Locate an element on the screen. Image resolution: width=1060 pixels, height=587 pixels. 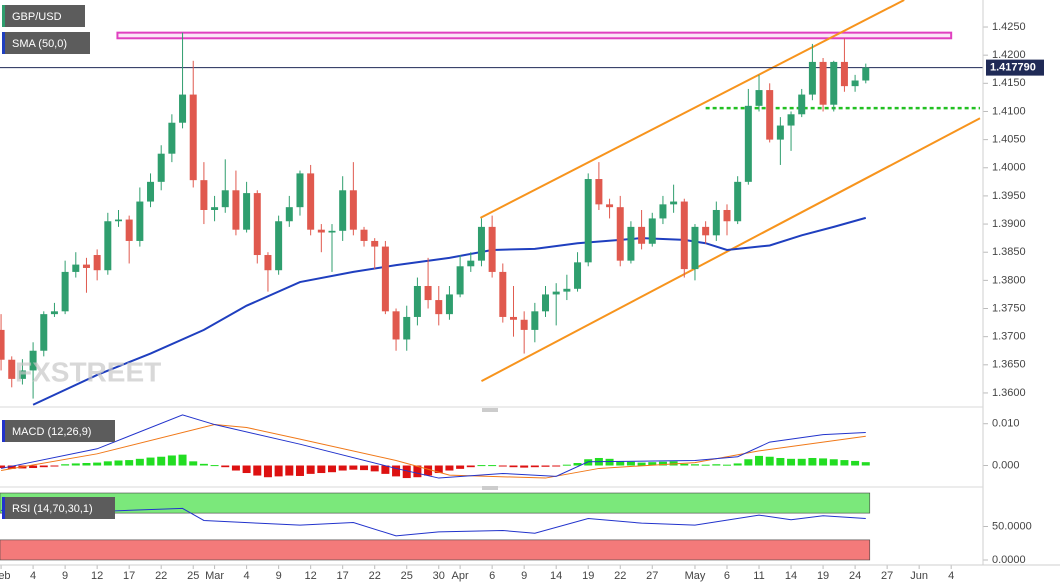
x-tick-label: Jun is located at coordinates (919, 576).